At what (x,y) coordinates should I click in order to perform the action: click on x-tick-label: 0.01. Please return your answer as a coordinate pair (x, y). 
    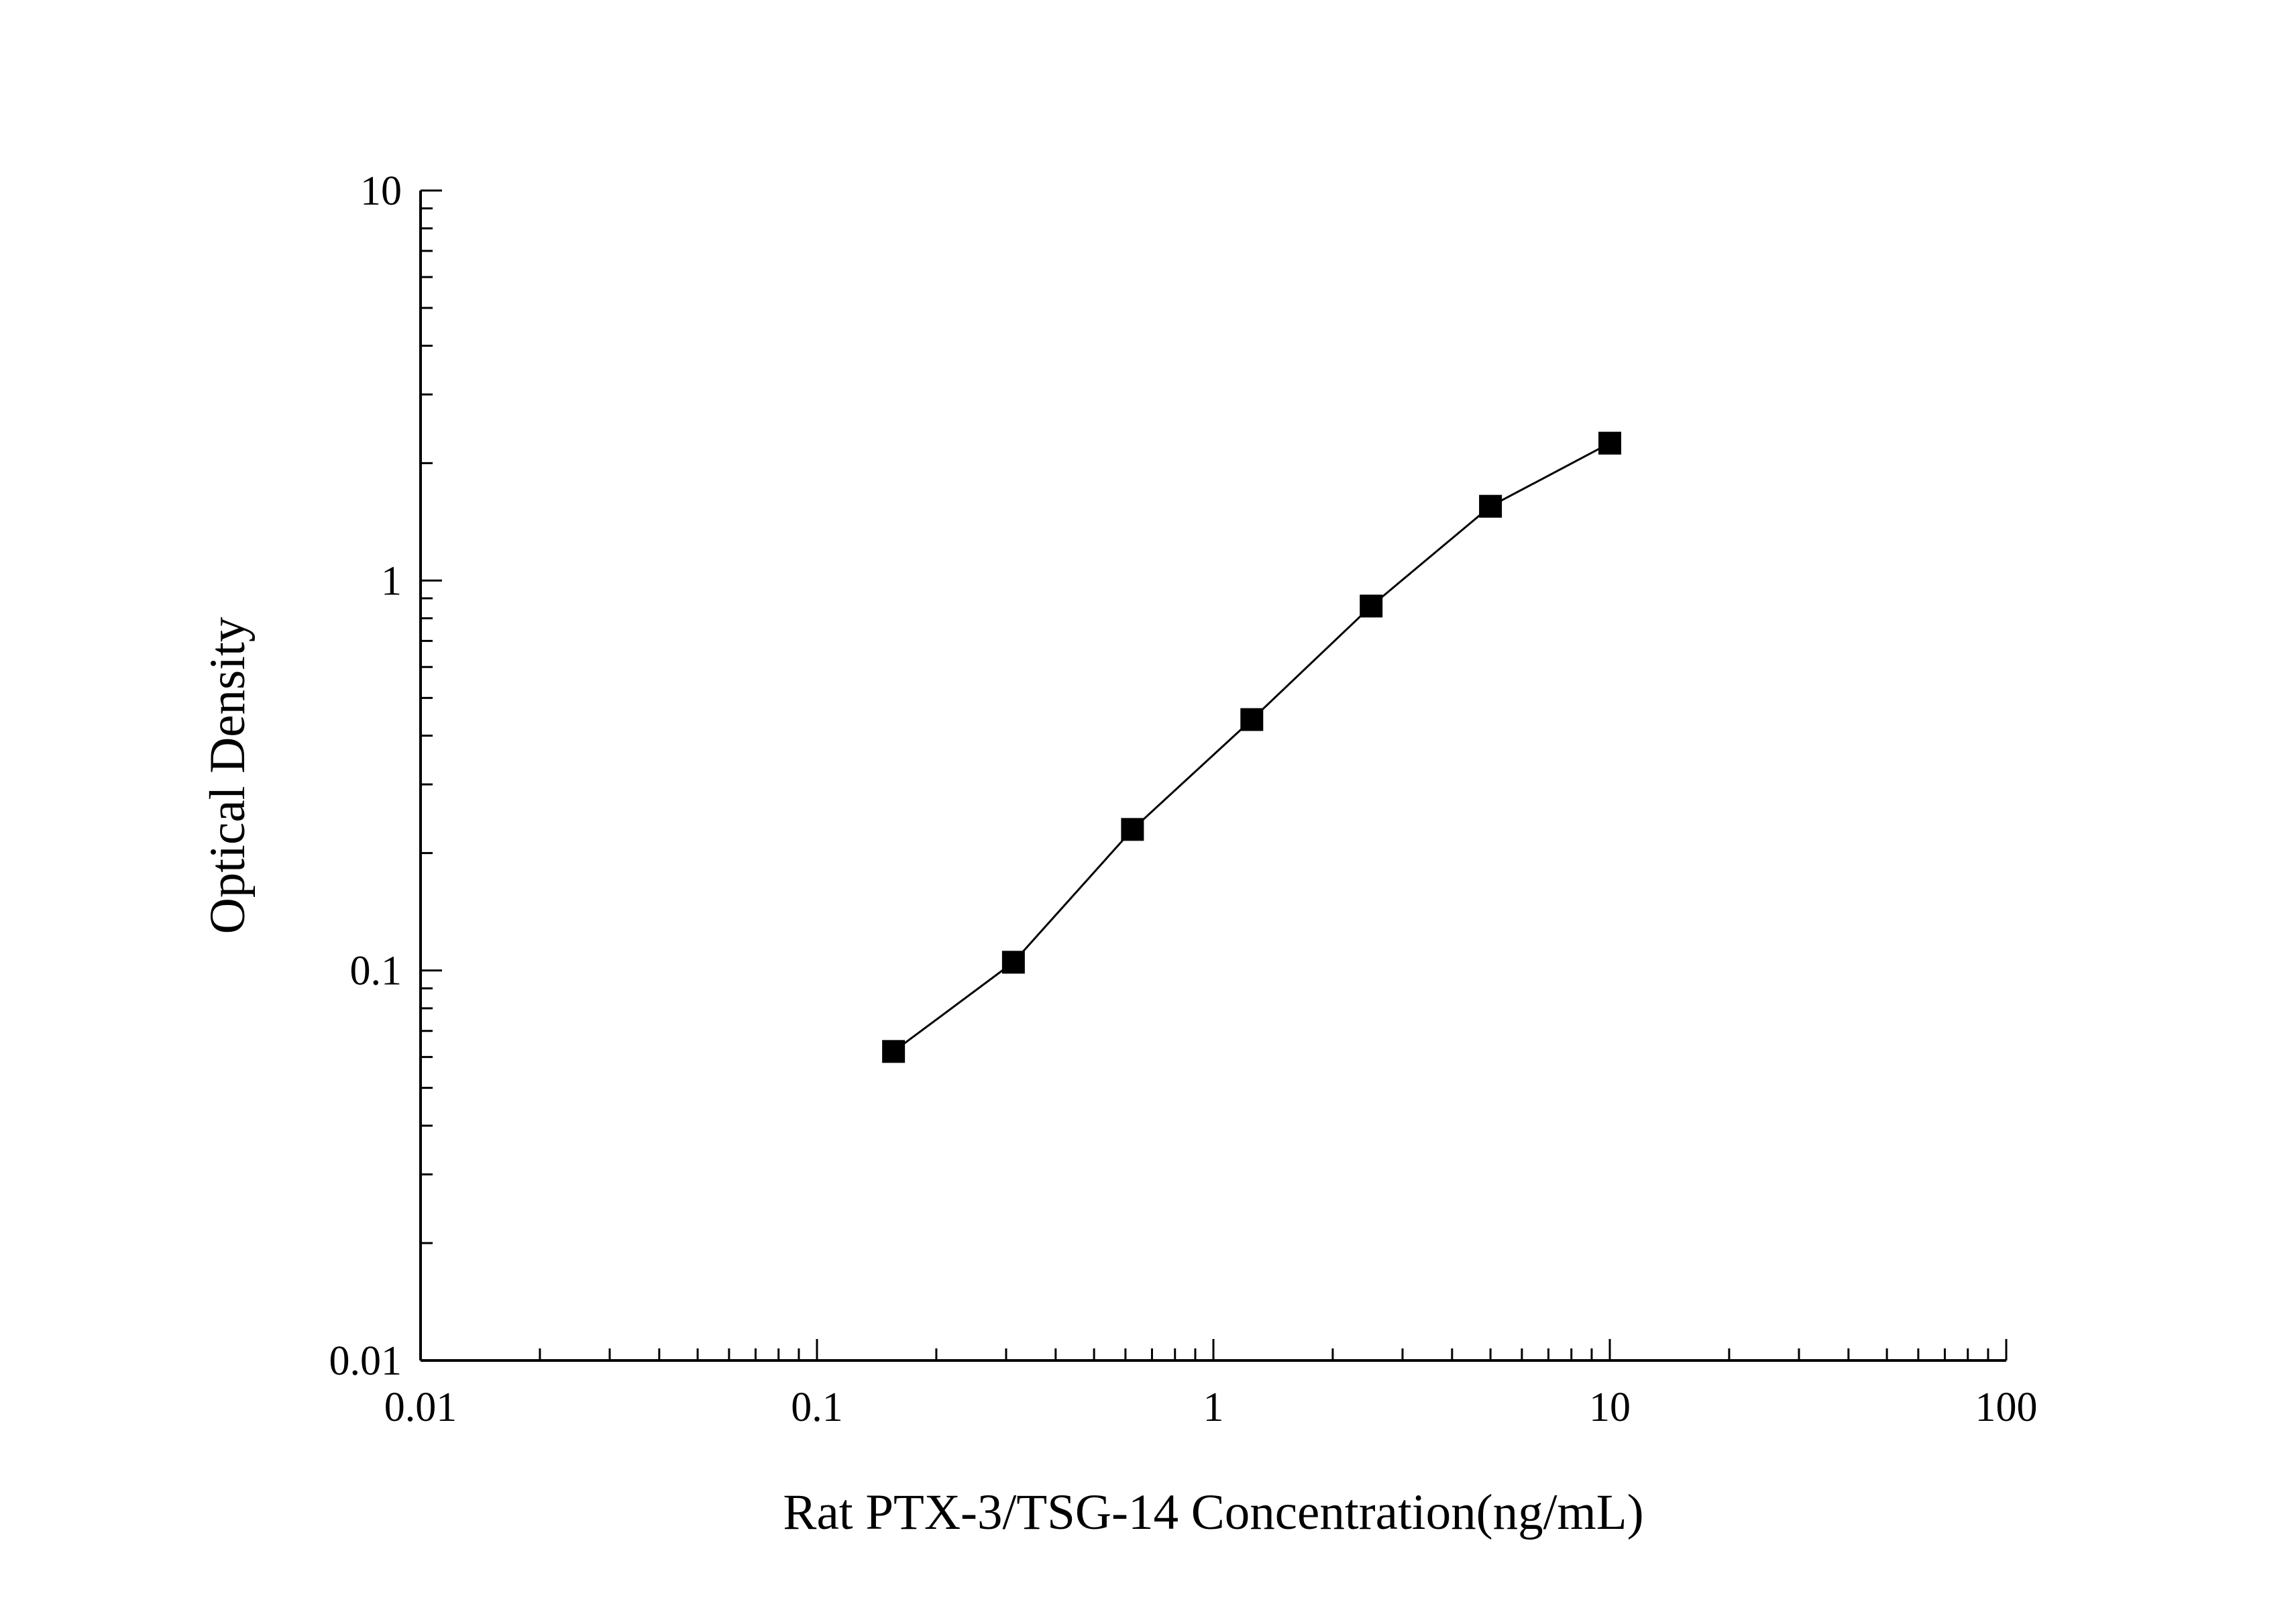
    Looking at the image, I should click on (420, 1407).